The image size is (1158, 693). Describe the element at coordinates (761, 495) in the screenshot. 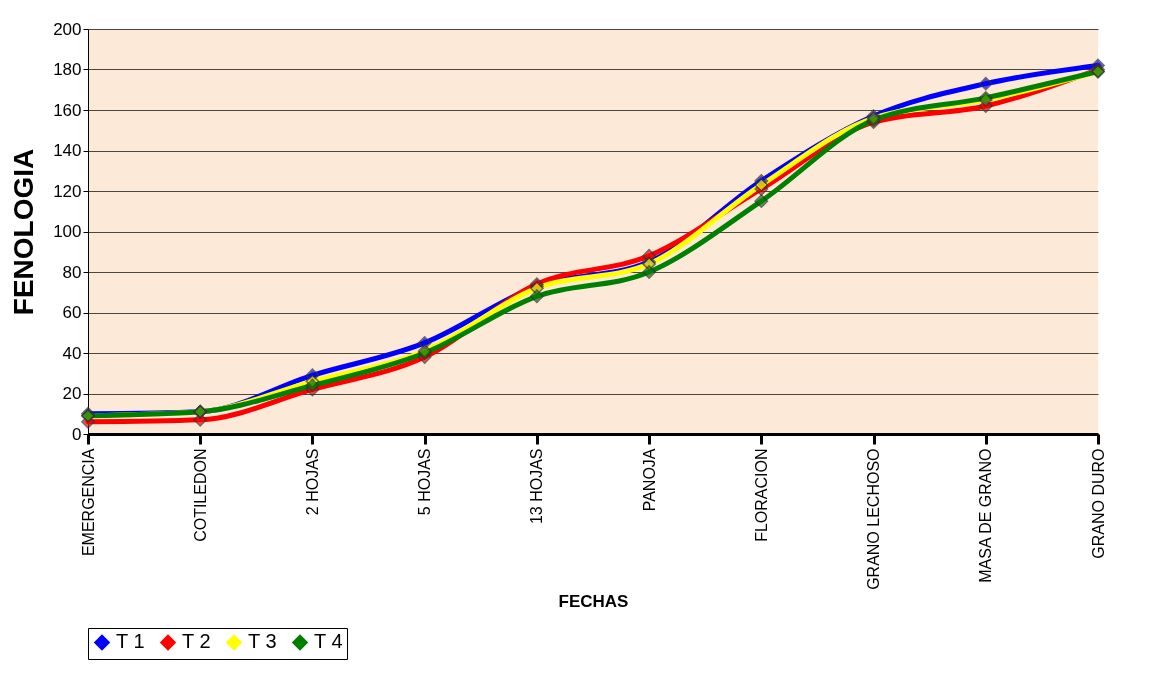

I see `x-tick-label: FLORACION` at that location.